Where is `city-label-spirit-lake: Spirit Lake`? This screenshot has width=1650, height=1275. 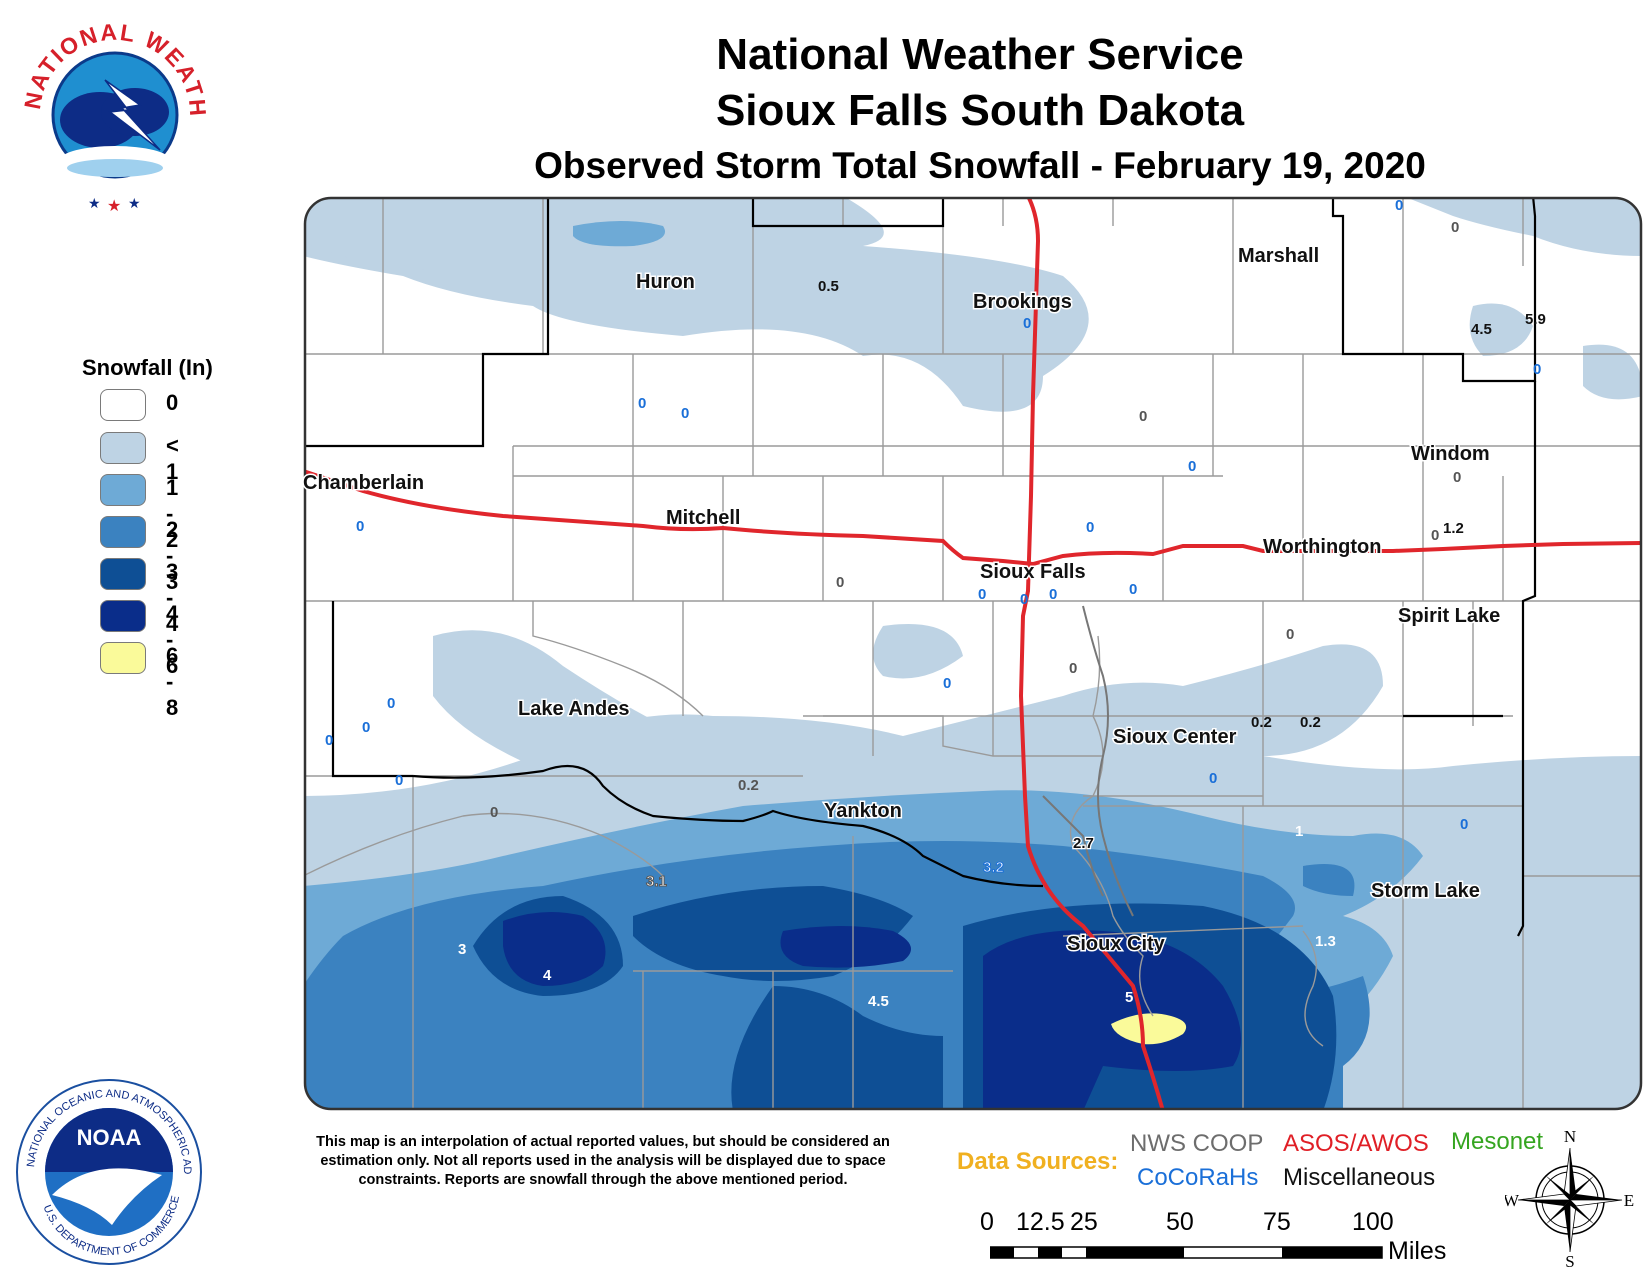
city-label-spirit-lake: Spirit Lake is located at coordinates (1449, 616).